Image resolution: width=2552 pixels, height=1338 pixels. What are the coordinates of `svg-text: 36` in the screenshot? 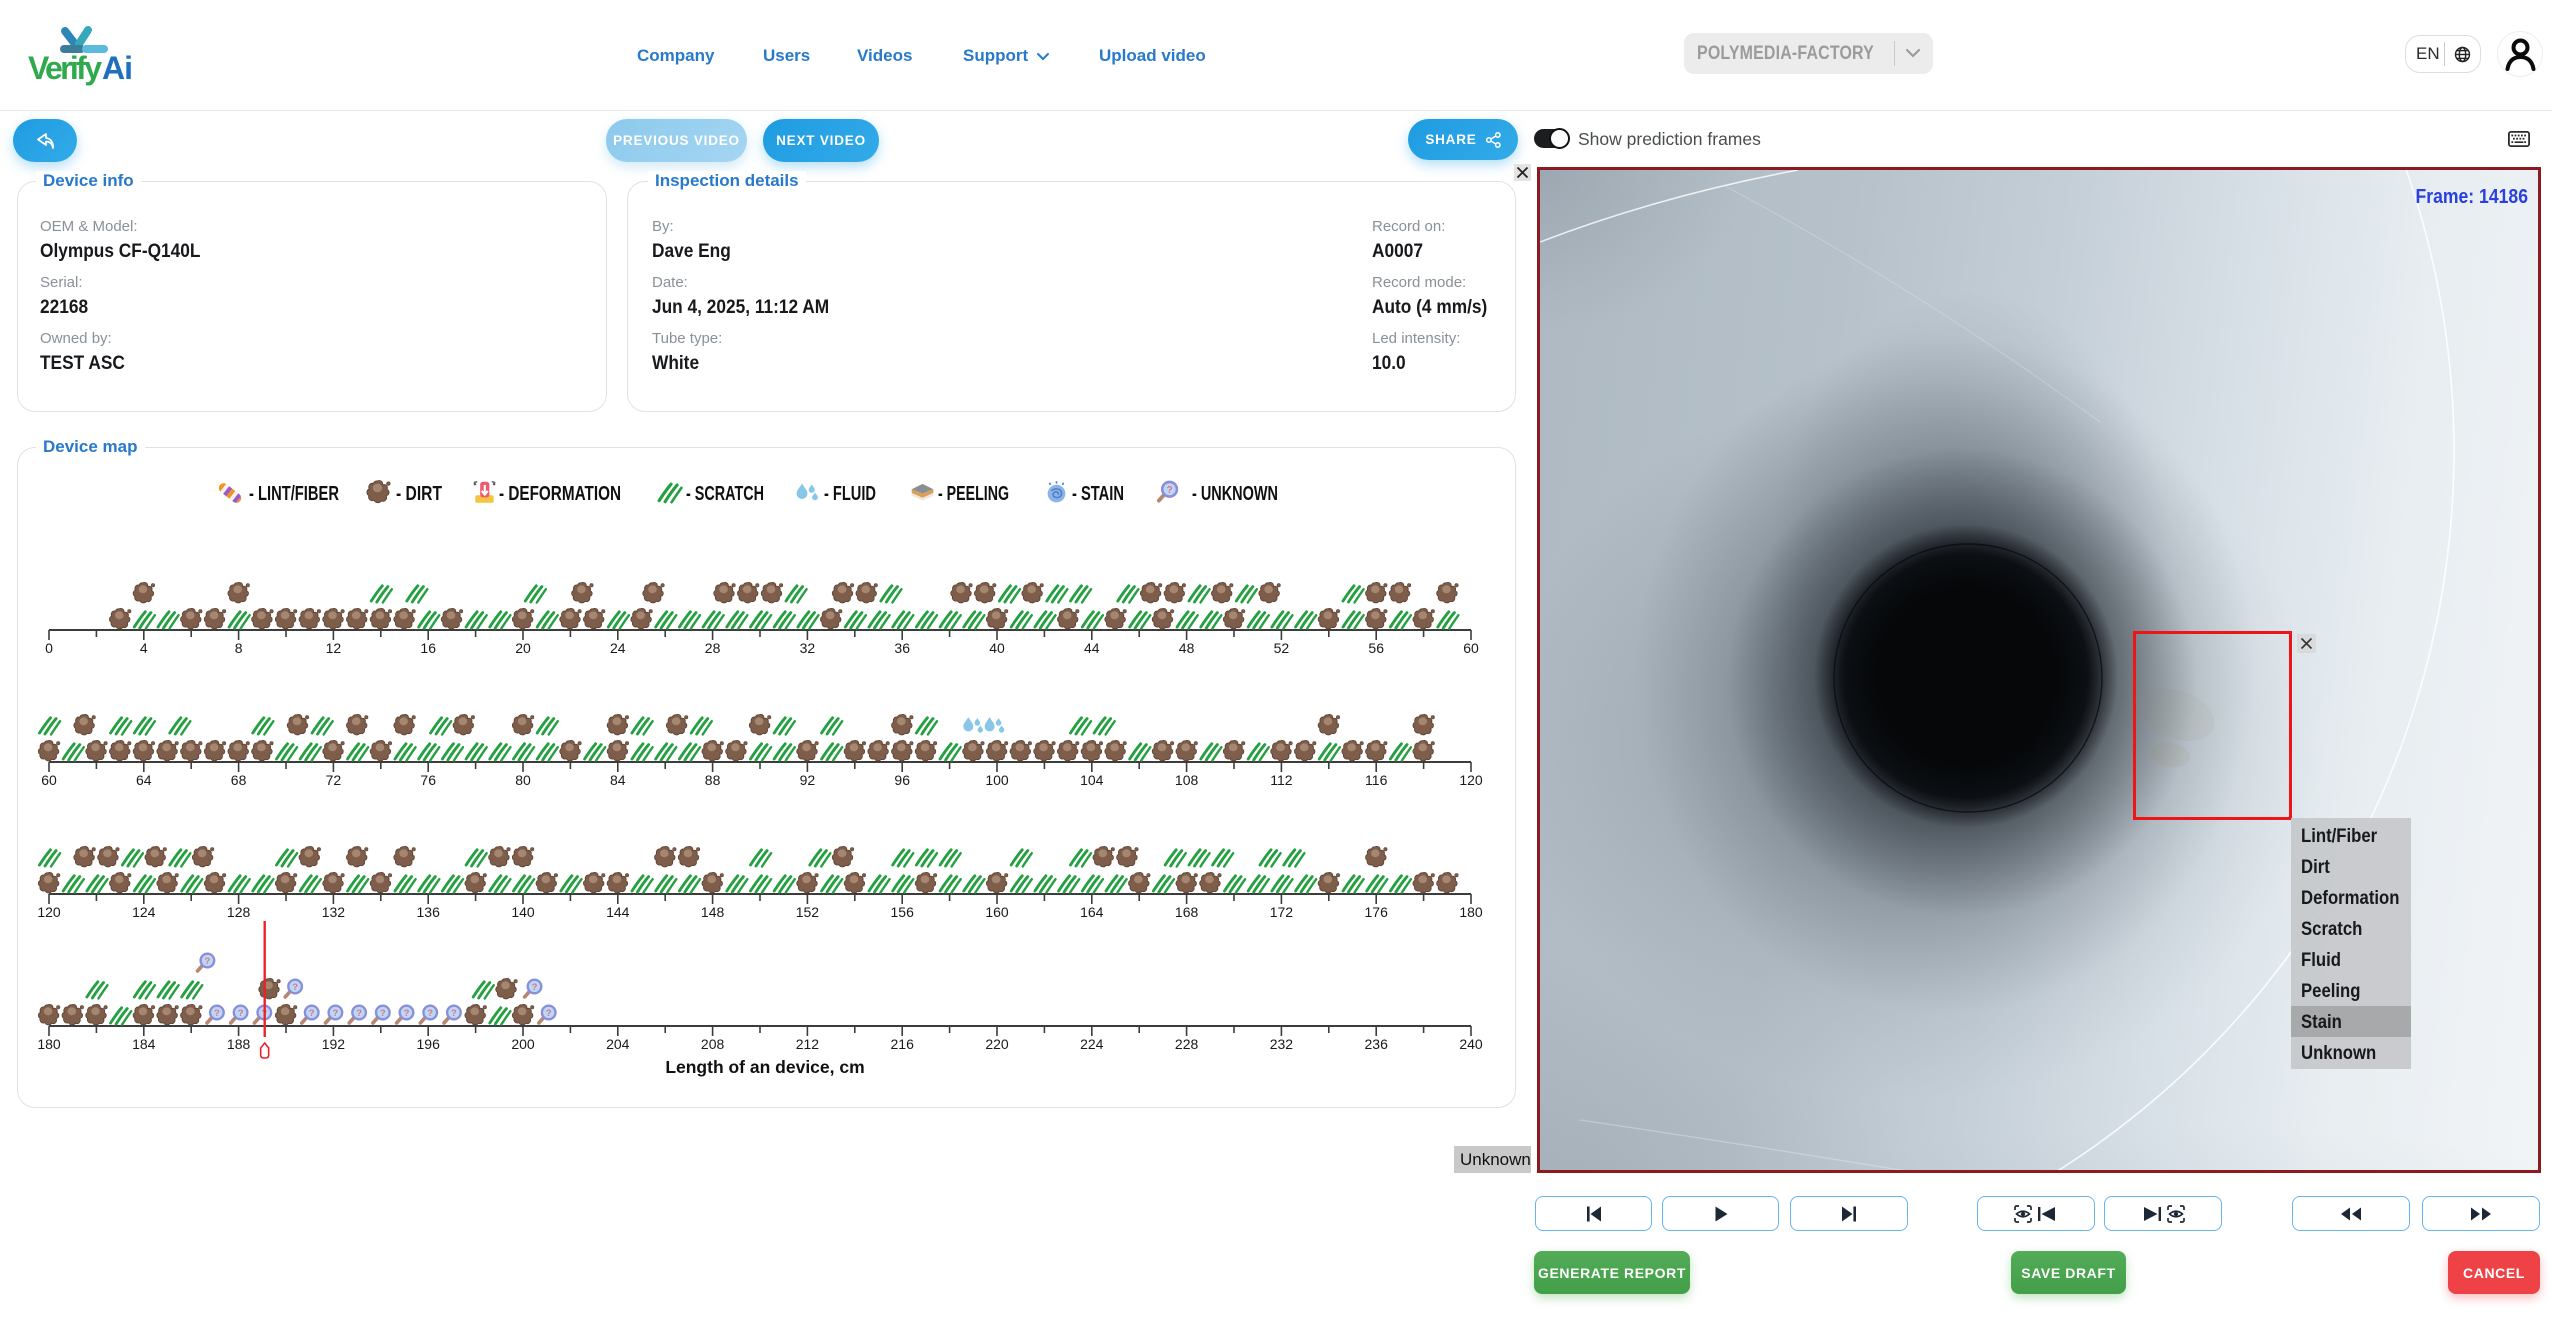 It's located at (902, 648).